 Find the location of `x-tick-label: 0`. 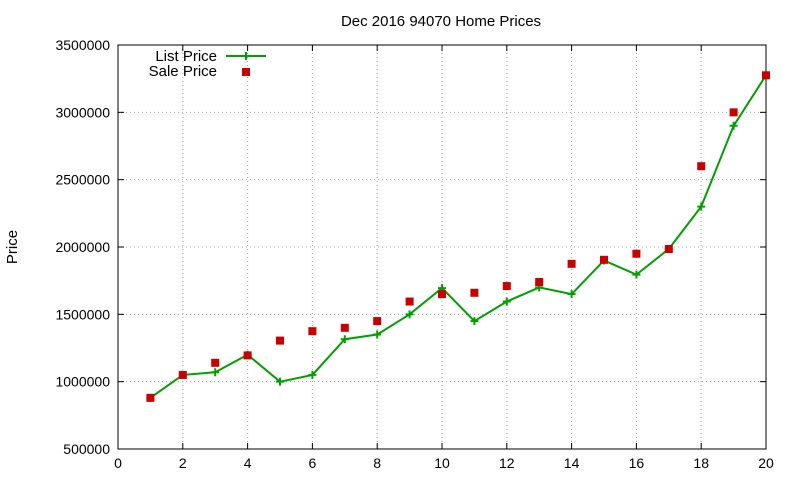

x-tick-label: 0 is located at coordinates (118, 463).